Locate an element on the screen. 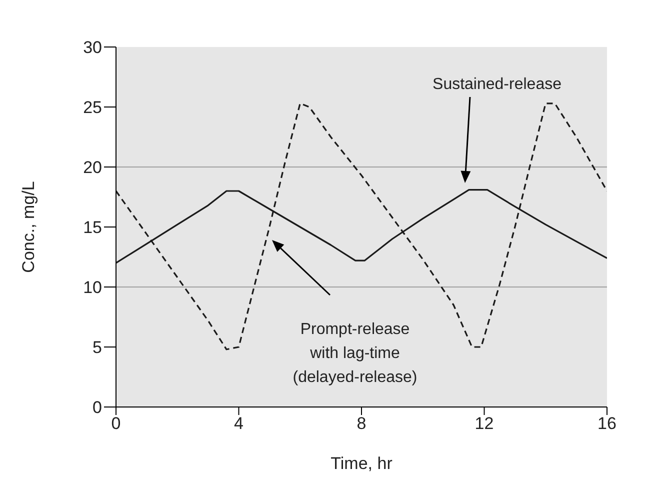 Image resolution: width=645 pixels, height=499 pixels. x-tick-label: 4 is located at coordinates (239, 424).